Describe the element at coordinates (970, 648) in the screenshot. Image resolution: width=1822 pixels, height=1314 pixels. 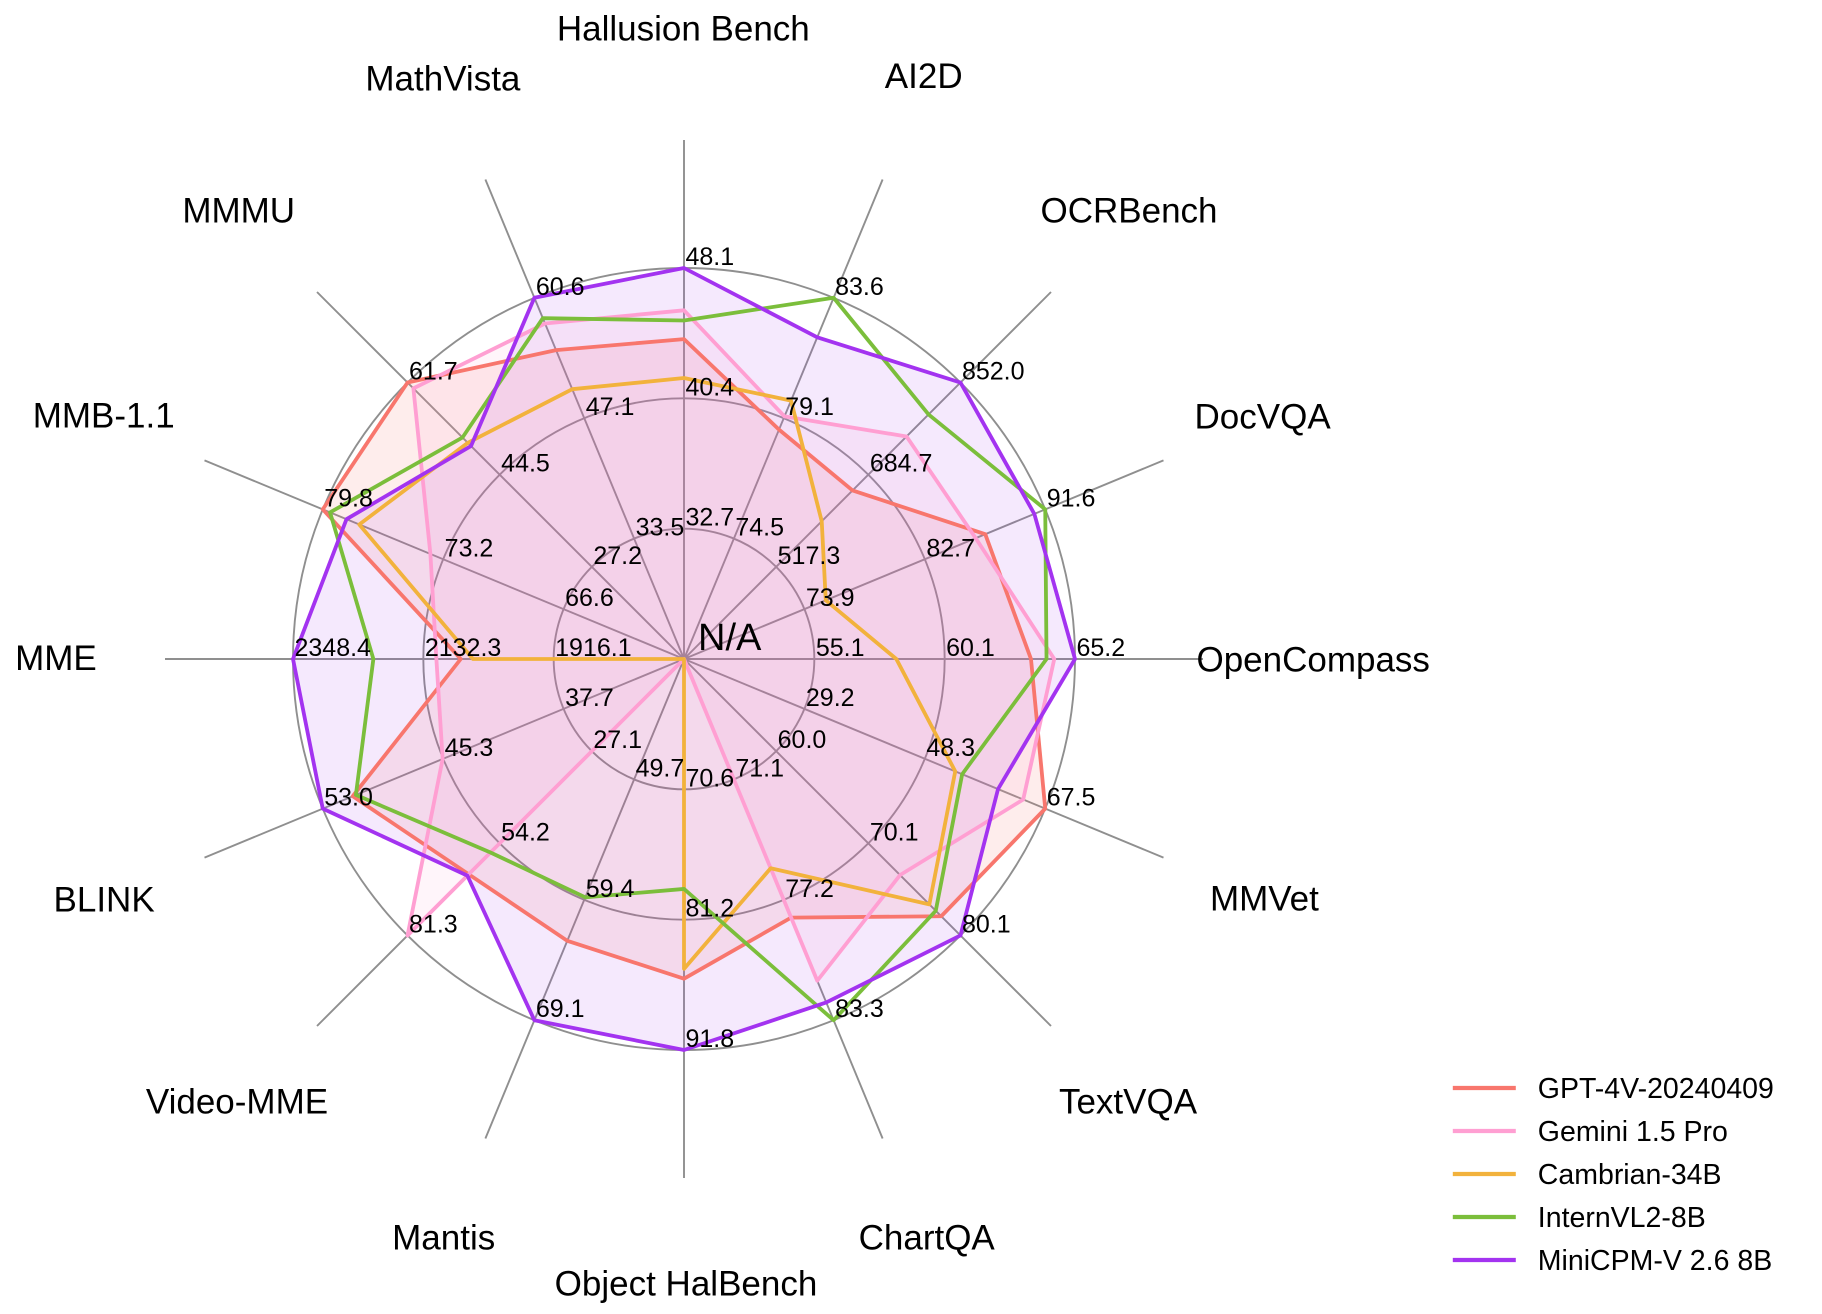
I see `svg-text: 60.1` at that location.